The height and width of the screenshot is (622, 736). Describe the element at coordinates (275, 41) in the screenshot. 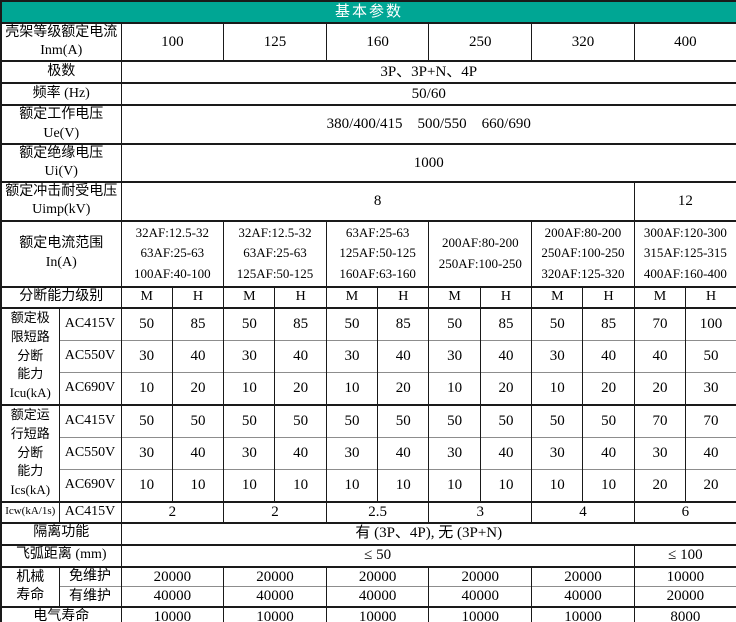

I see `frame-current-value: 125` at that location.